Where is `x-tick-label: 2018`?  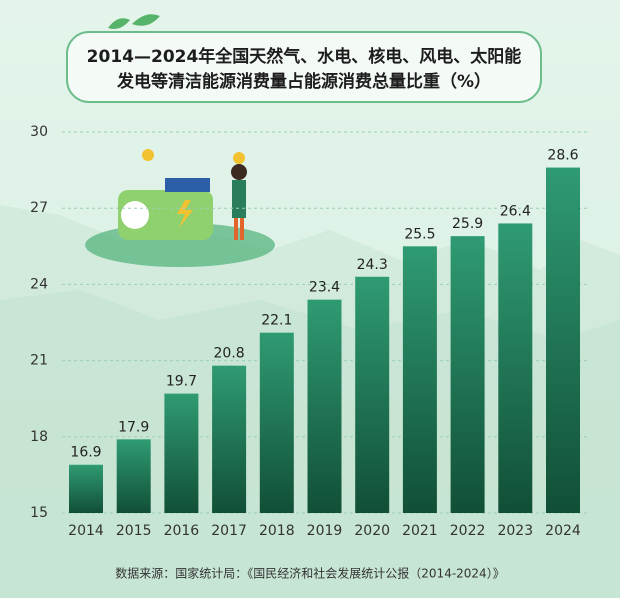
x-tick-label: 2018 is located at coordinates (277, 531).